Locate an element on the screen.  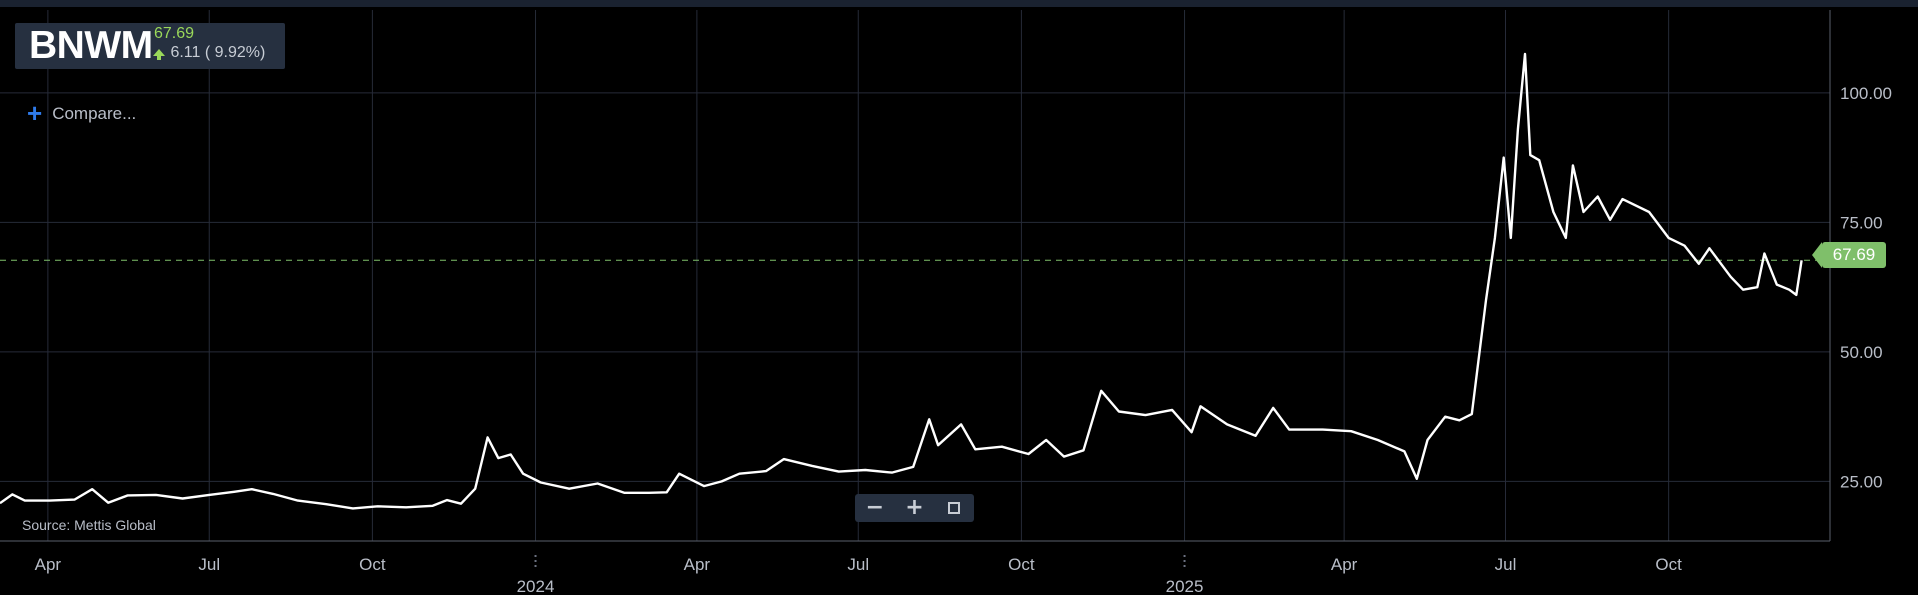
arrow-up-icon is located at coordinates (159, 54).